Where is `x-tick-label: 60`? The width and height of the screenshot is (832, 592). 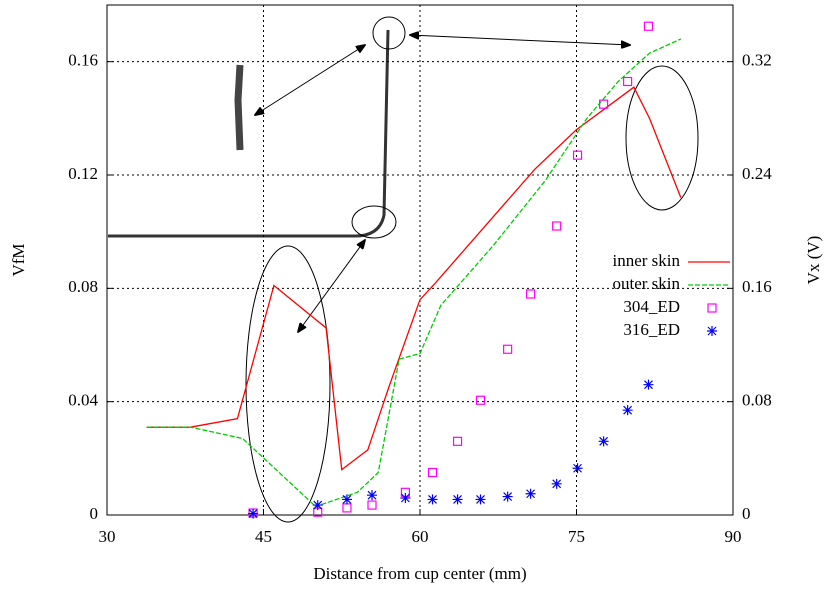 x-tick-label: 60 is located at coordinates (420, 536).